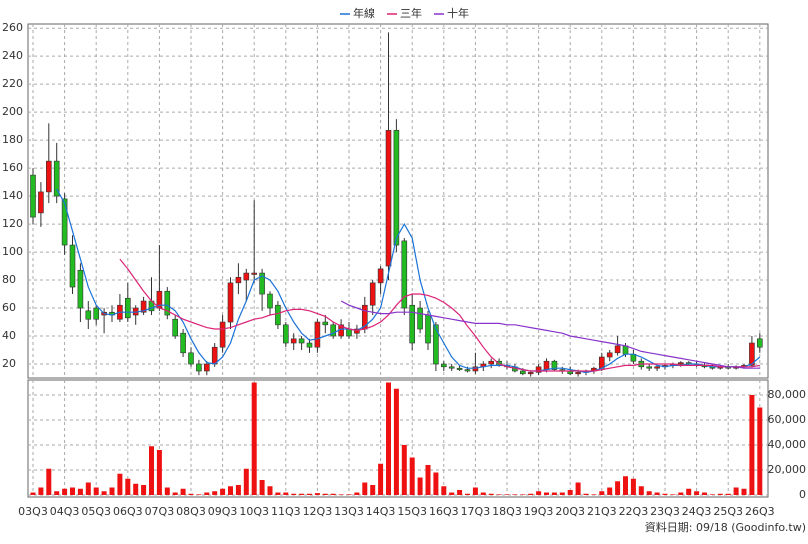 This screenshot has width=808, height=544. I want to click on volume-tick-label: 0, so click(802, 494).